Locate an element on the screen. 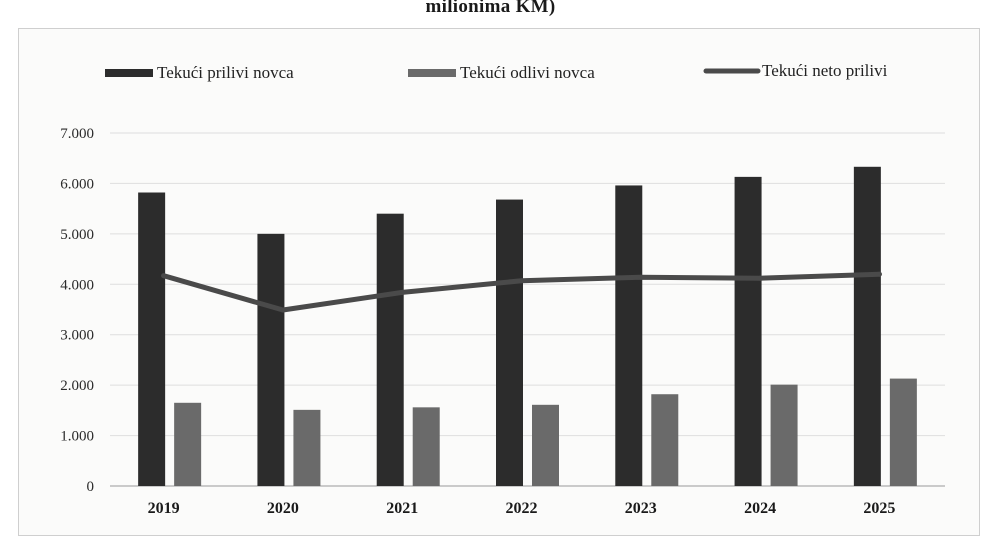 This screenshot has width=981, height=540. y-tick-label: 4.000 is located at coordinates (77, 285).